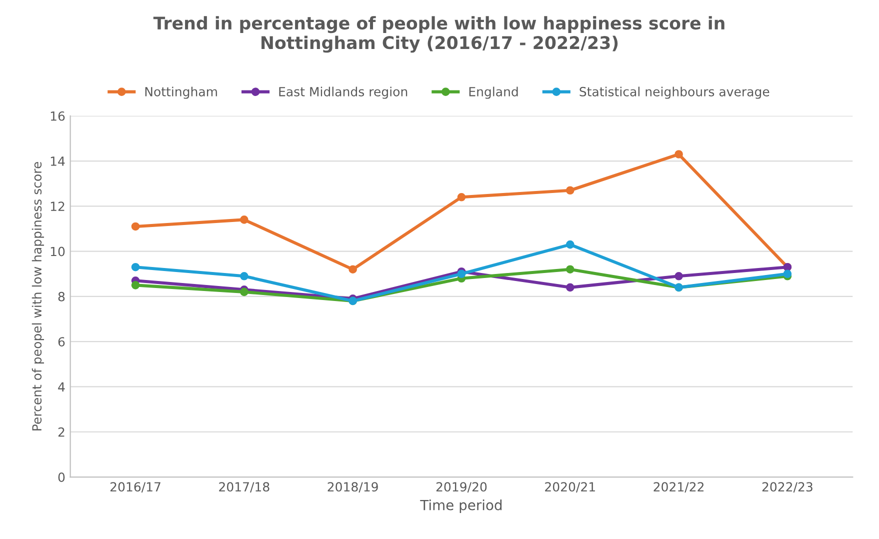 This screenshot has width=879, height=539. What do you see at coordinates (181, 92) in the screenshot?
I see `legend-label: Nottingham` at bounding box center [181, 92].